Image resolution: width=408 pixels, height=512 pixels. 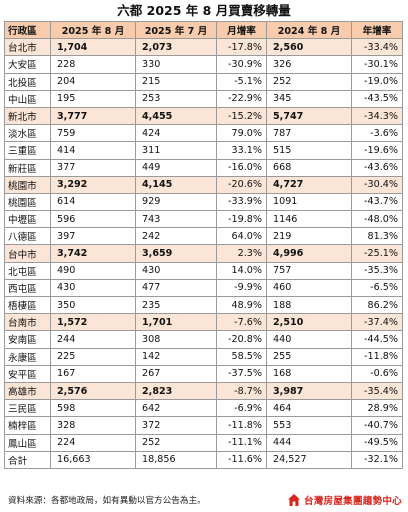 What do you see at coordinates (352, 501) in the screenshot?
I see `brand-name: 台灣房屋集團趨勢中心` at bounding box center [352, 501].